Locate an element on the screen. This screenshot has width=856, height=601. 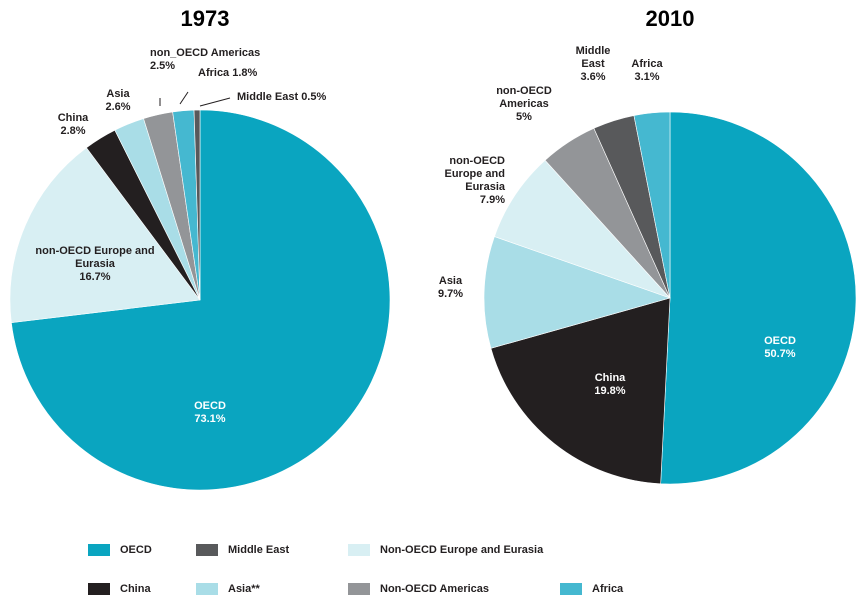
title-text: 2010 is located at coordinates (670, 18).